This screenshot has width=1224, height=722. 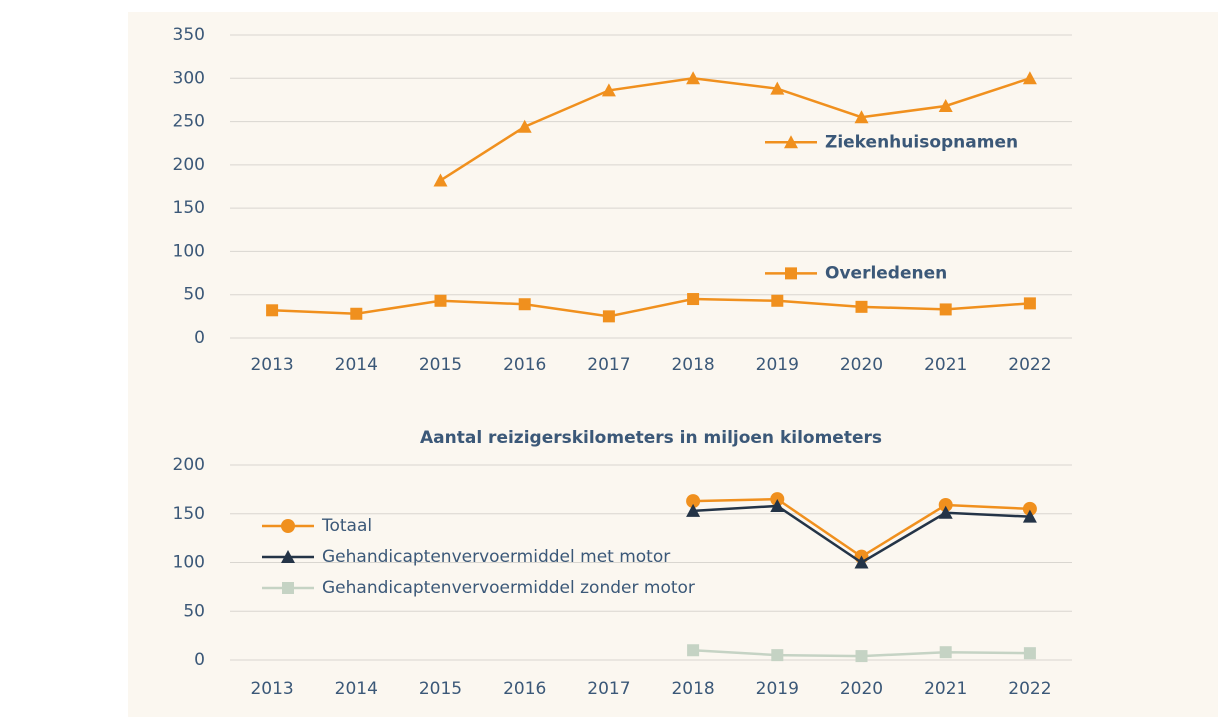 I want to click on y-tick-label: 350, so click(x=189, y=35).